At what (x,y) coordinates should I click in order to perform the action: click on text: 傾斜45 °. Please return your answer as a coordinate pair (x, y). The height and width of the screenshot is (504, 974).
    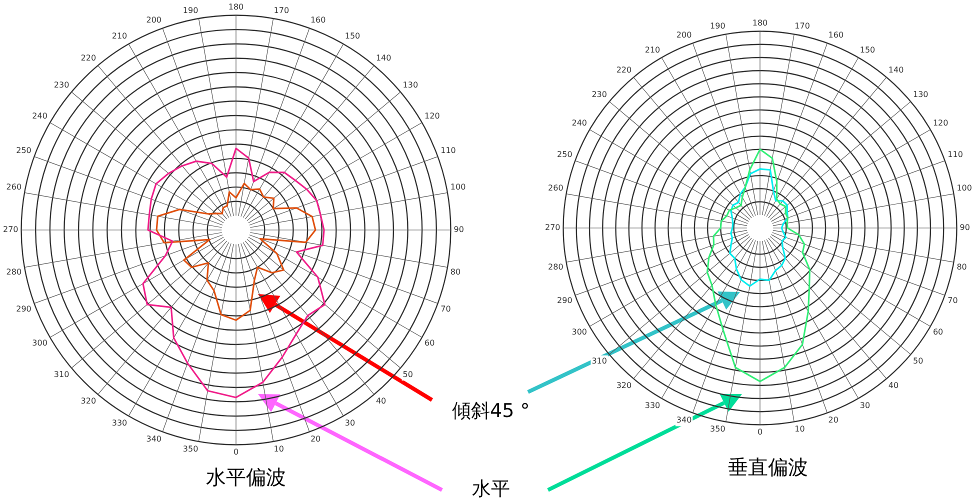
    Looking at the image, I should click on (491, 411).